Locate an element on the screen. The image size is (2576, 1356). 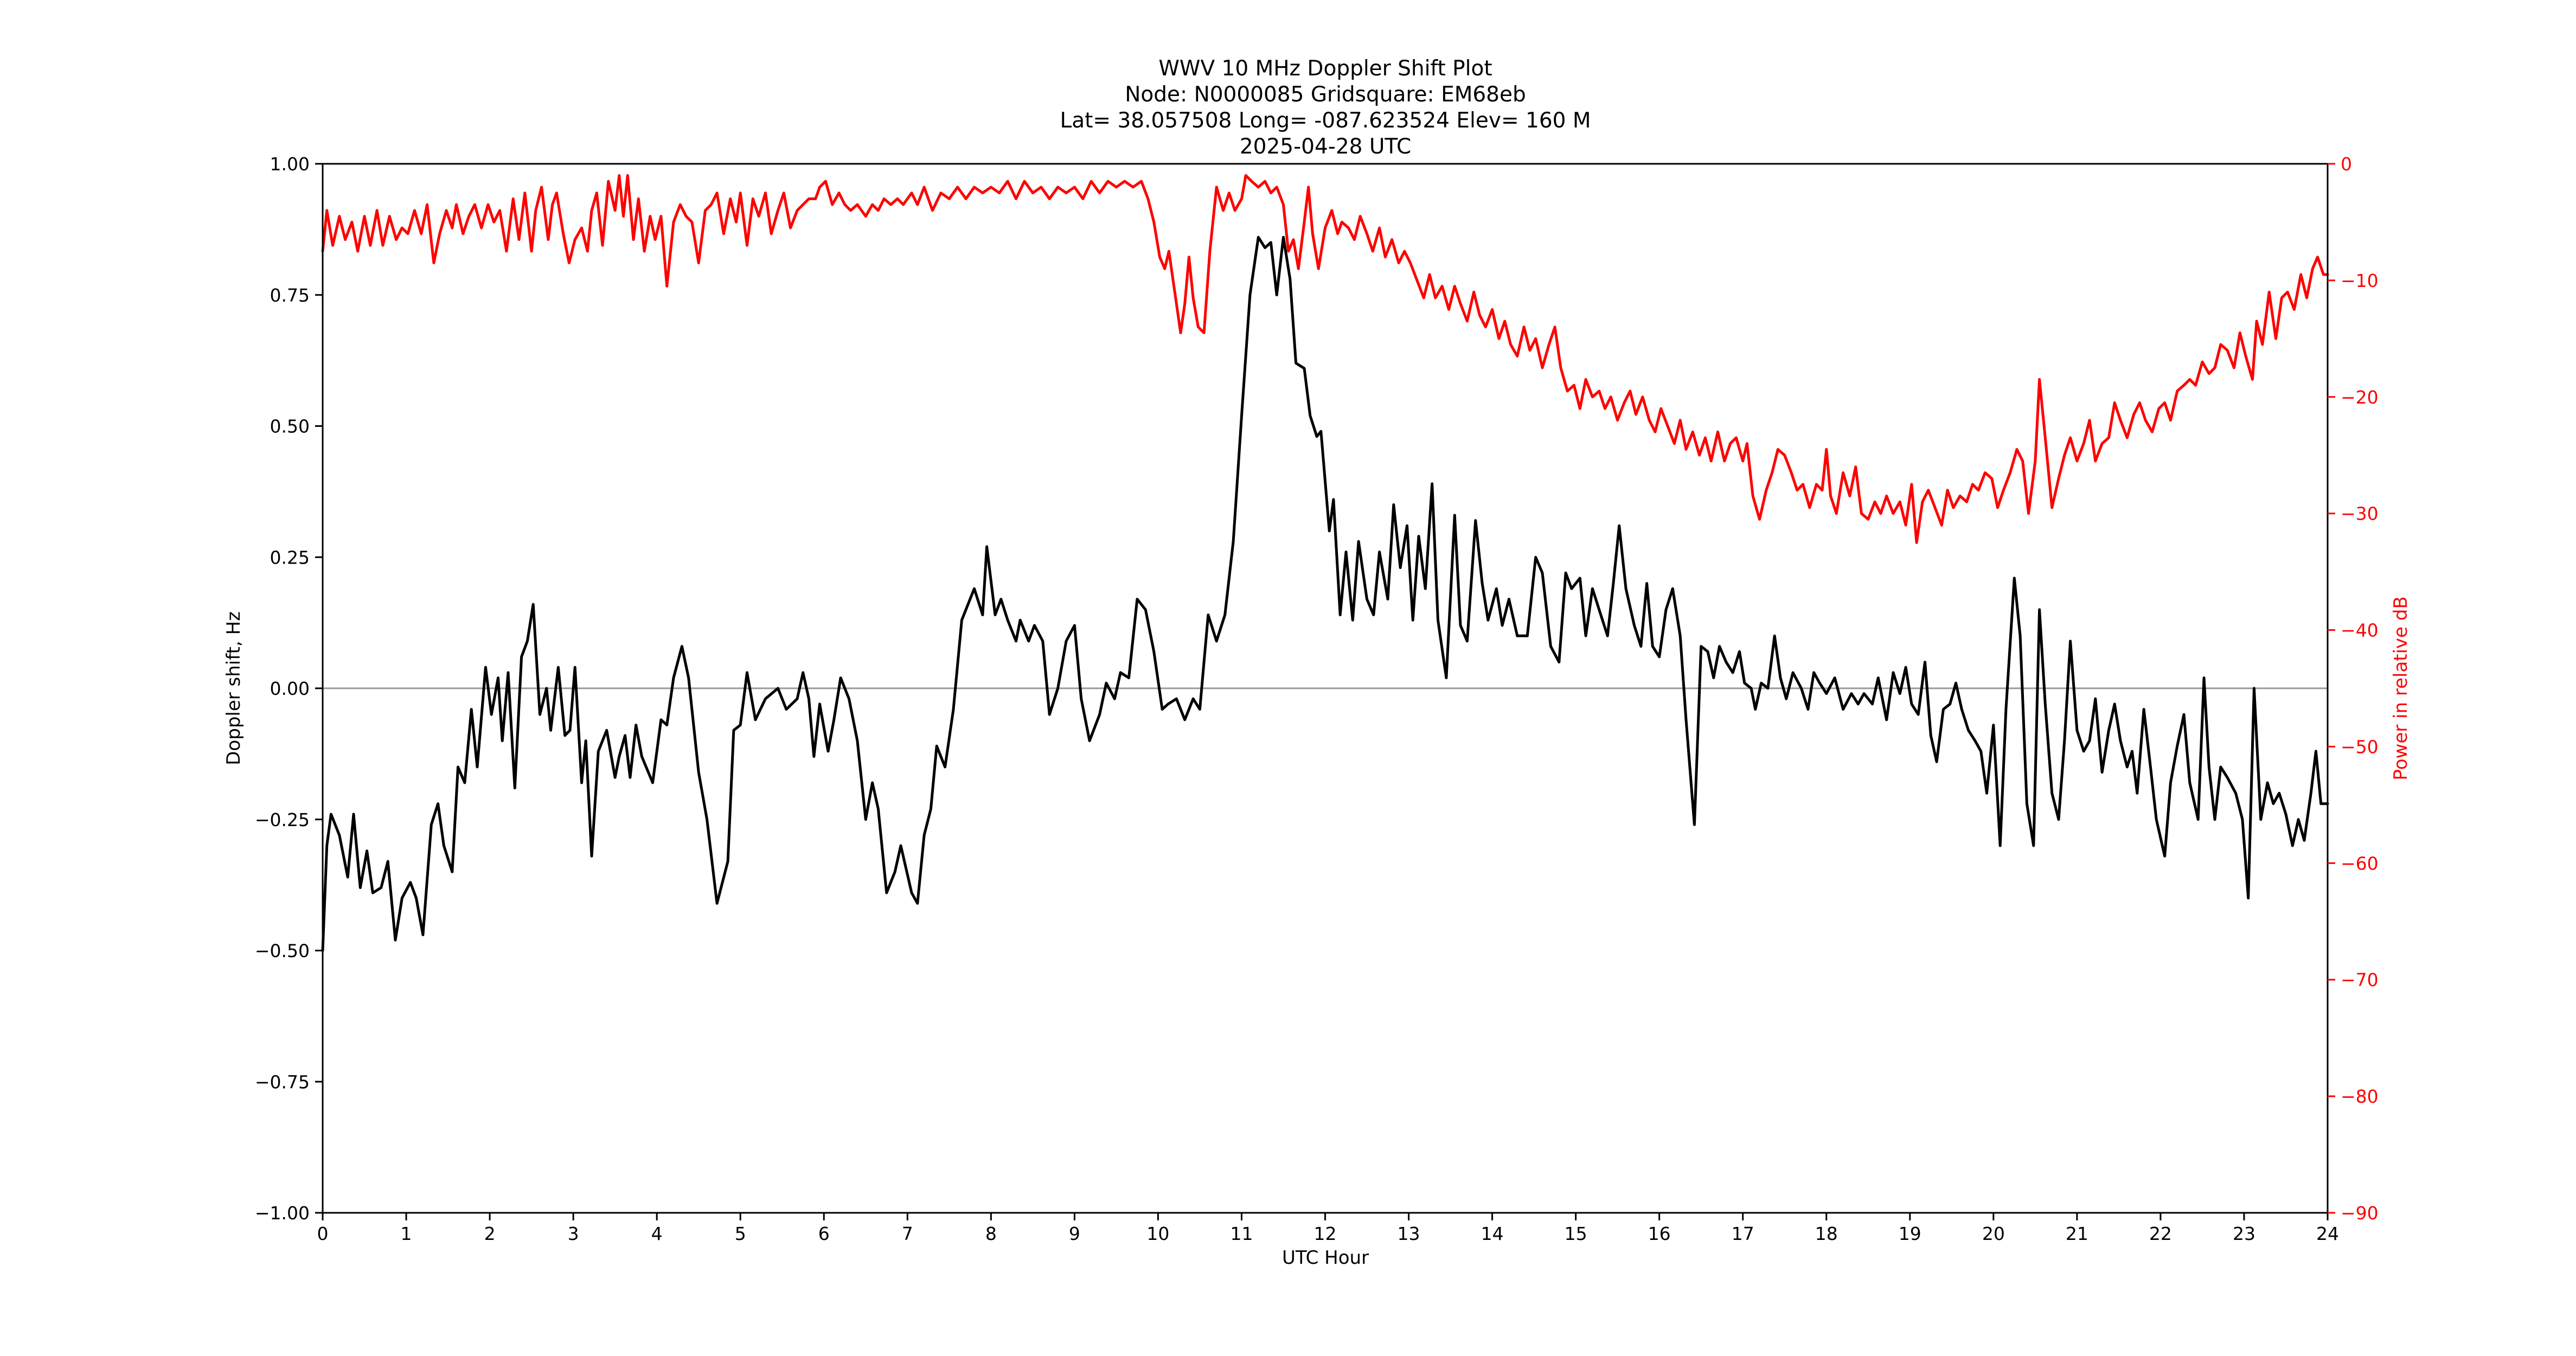
y-right-tick-label: 0 is located at coordinates (2346, 164).